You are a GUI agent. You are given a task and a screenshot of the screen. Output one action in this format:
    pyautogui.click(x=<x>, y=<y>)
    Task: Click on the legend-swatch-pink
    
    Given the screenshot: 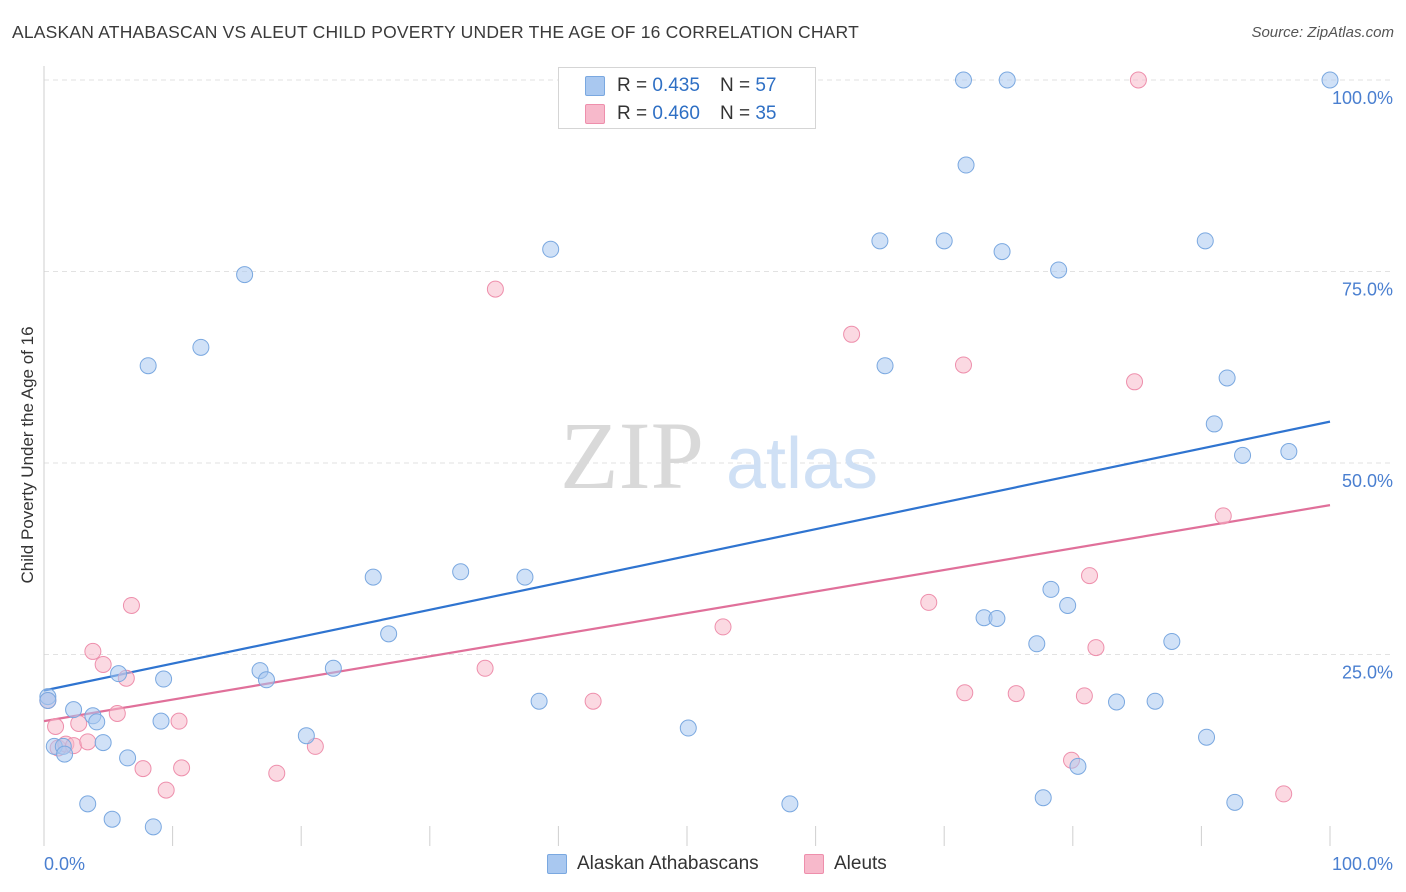 What is the action you would take?
    pyautogui.click(x=595, y=114)
    